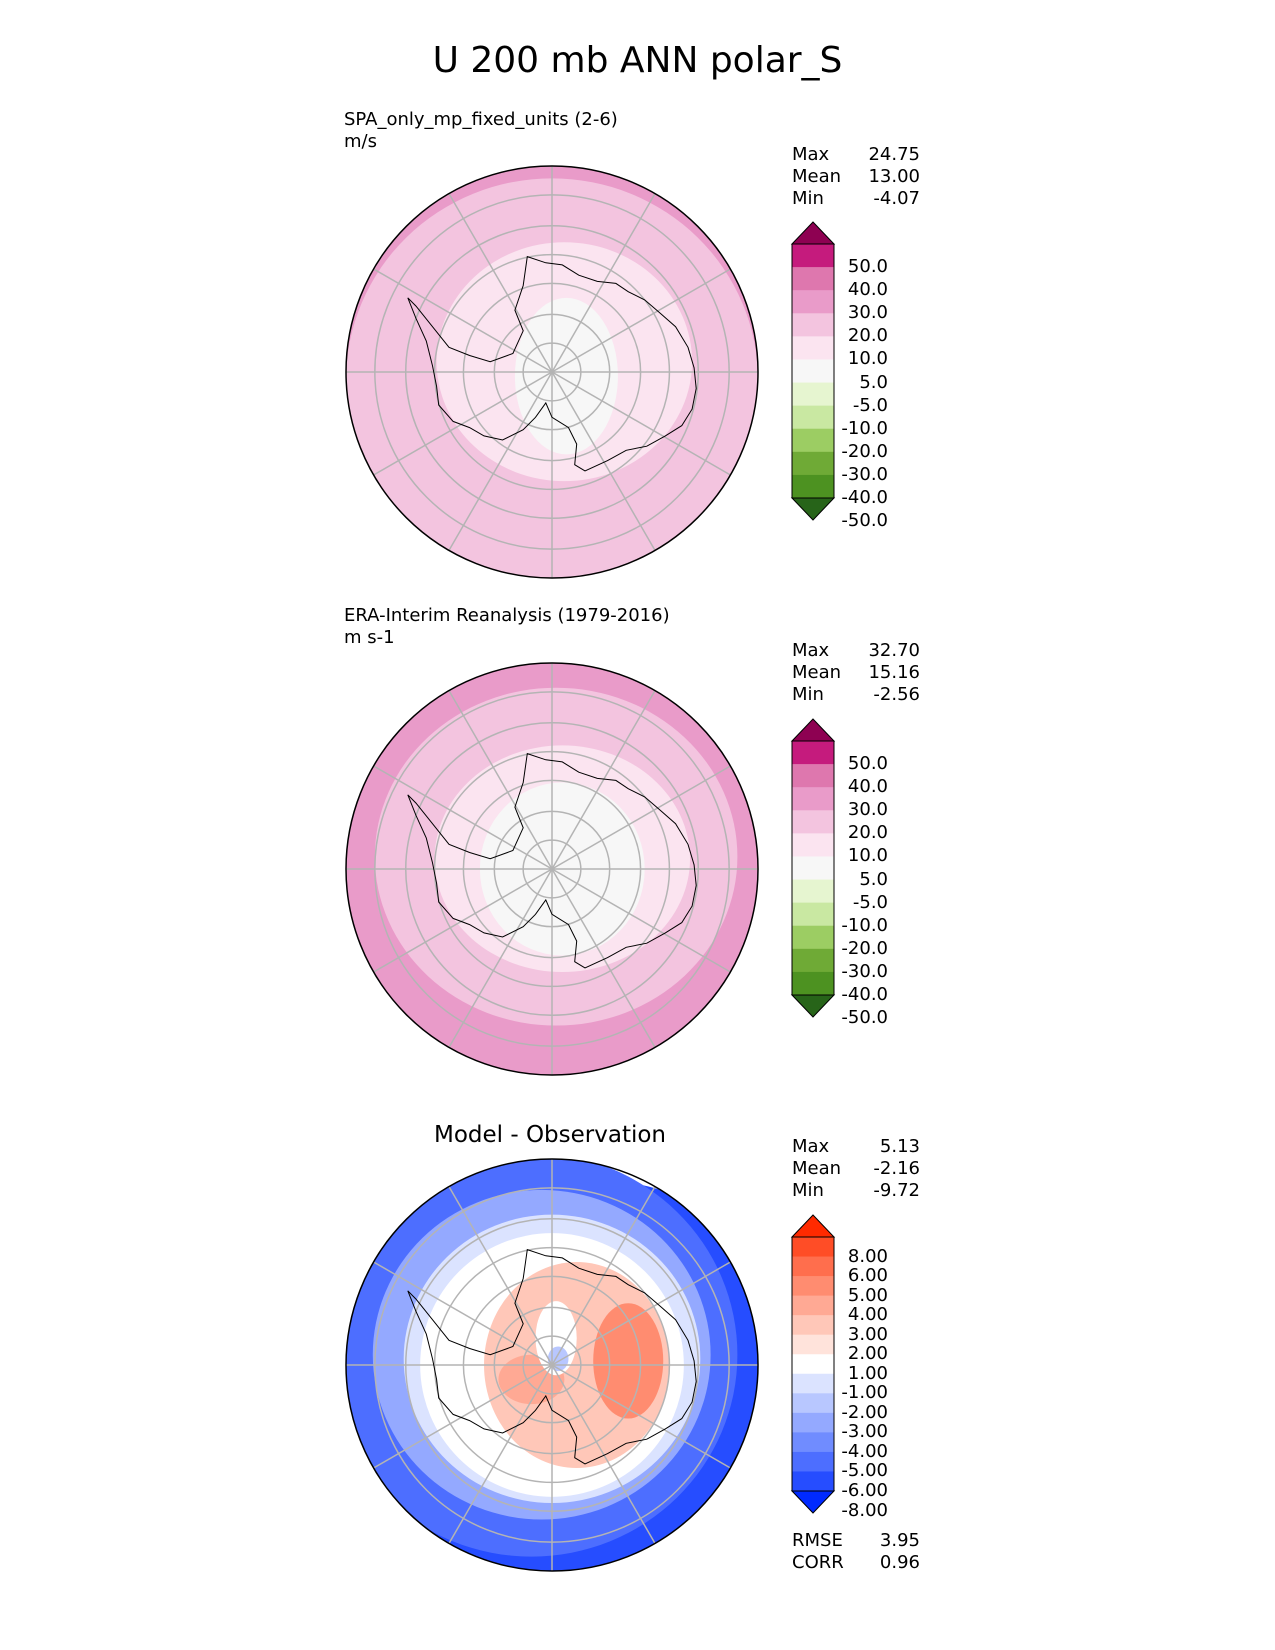 Image resolution: width=1275 pixels, height=1650 pixels. Describe the element at coordinates (637, 60) in the screenshot. I see `figure-title: U 200 mb ANN polar_S` at that location.